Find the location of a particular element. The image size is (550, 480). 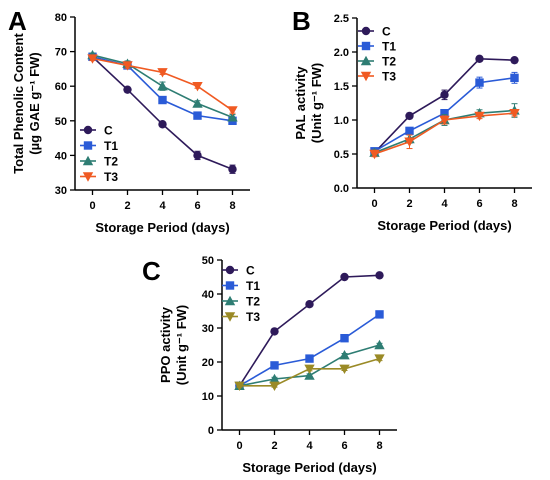

y-tick-label: 1.0 is located at coordinates (341, 121).